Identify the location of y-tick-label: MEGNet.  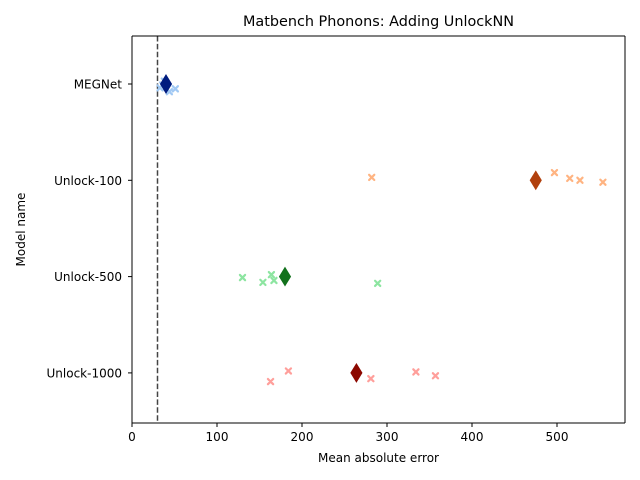
(98, 85).